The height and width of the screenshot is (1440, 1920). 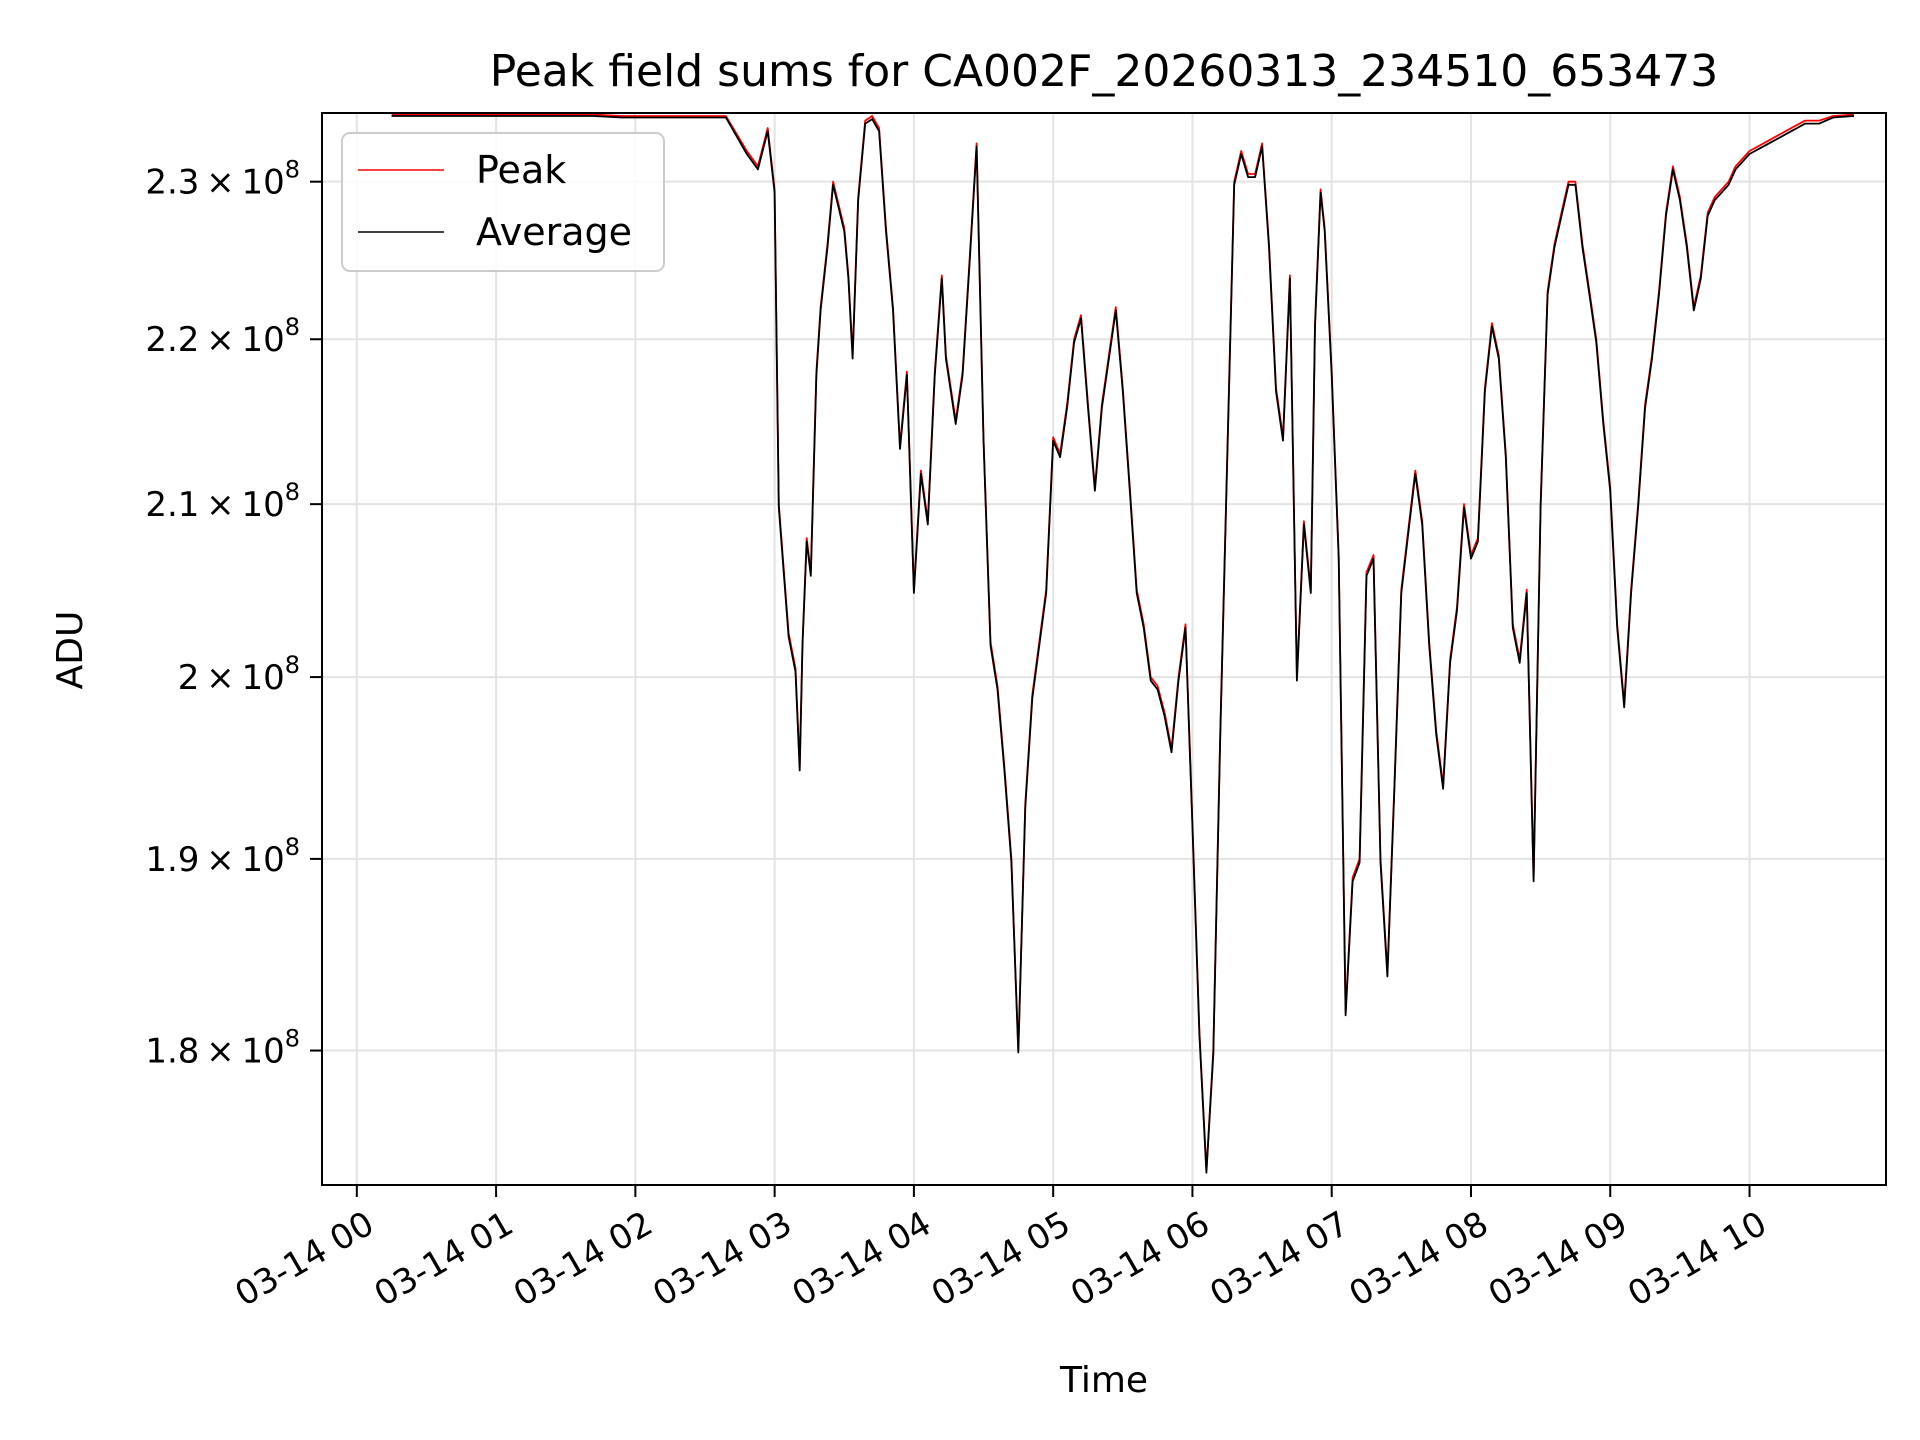 I want to click on y-tick-label: 2.2 × 10⁸, so click(x=222, y=336).